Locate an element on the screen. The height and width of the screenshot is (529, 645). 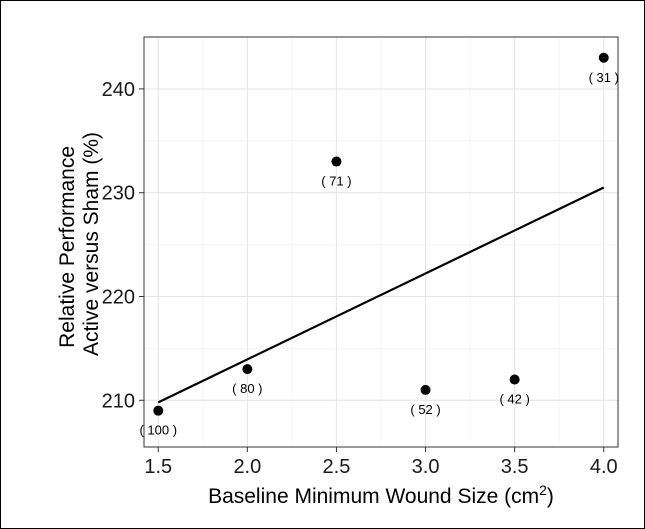
data-point-label: ( 52 ) is located at coordinates (425, 409).